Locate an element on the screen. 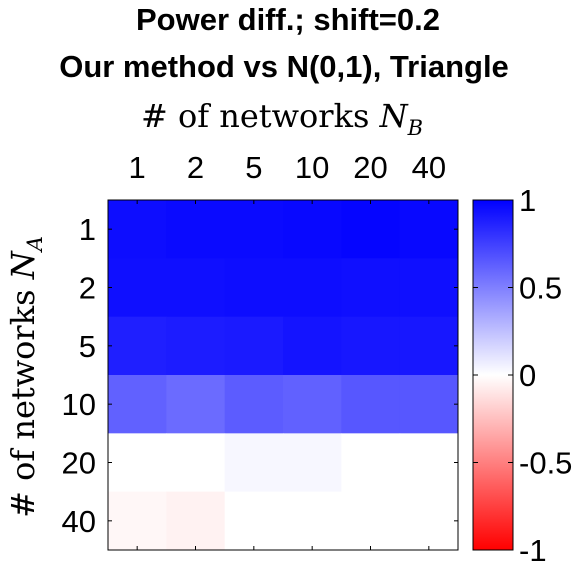 The width and height of the screenshot is (582, 567). x-tick-label: 2 is located at coordinates (195, 167).